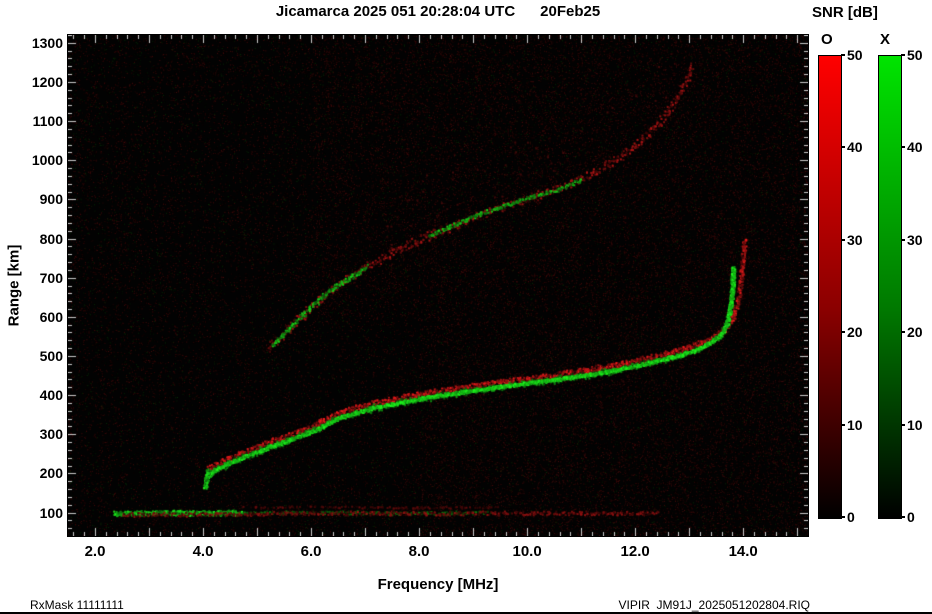  Describe the element at coordinates (438, 584) in the screenshot. I see `x-axis-label: Frequency [MHz]` at that location.